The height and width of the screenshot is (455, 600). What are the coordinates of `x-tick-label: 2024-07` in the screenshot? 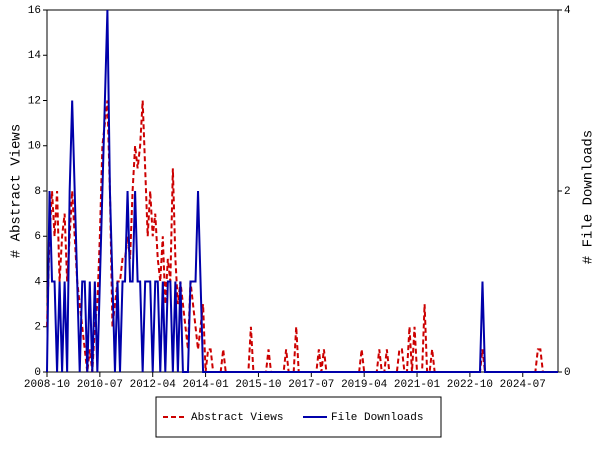 It's located at (523, 385).